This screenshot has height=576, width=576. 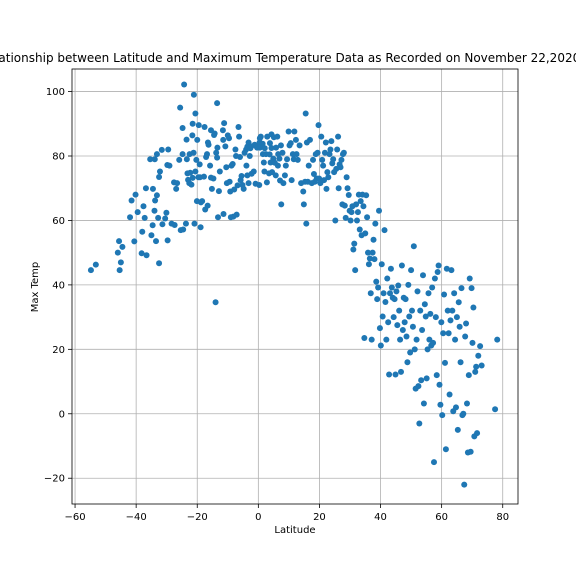 I want to click on y-tick-label: 100, so click(x=55, y=92).